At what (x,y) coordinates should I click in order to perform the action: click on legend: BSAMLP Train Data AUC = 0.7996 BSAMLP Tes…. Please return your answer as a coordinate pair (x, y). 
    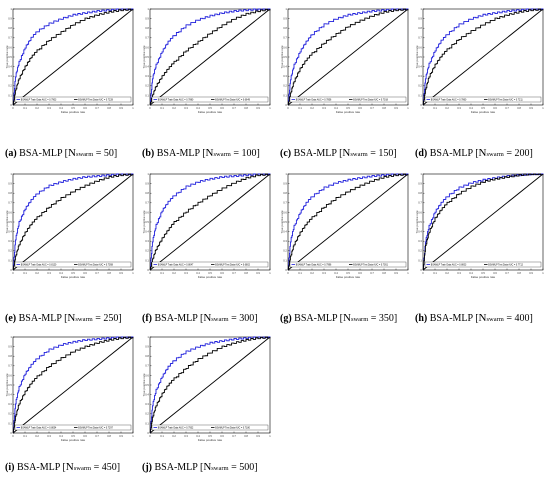
    Looking at the image, I should click on (348, 264).